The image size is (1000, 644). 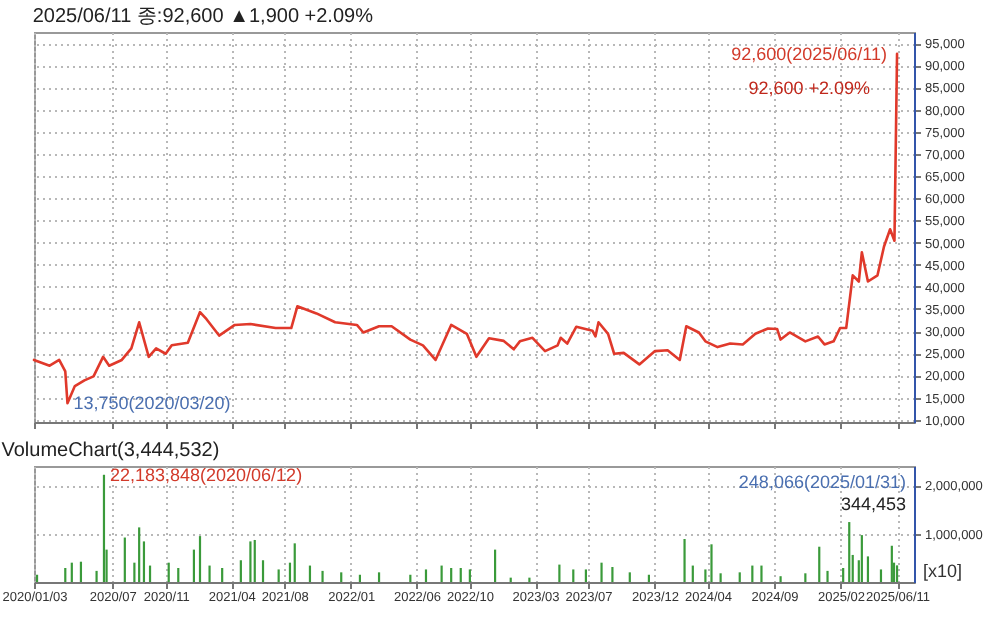 What do you see at coordinates (206, 474) in the screenshot?
I see `annotation: 22,183,848(2020/06/12)` at bounding box center [206, 474].